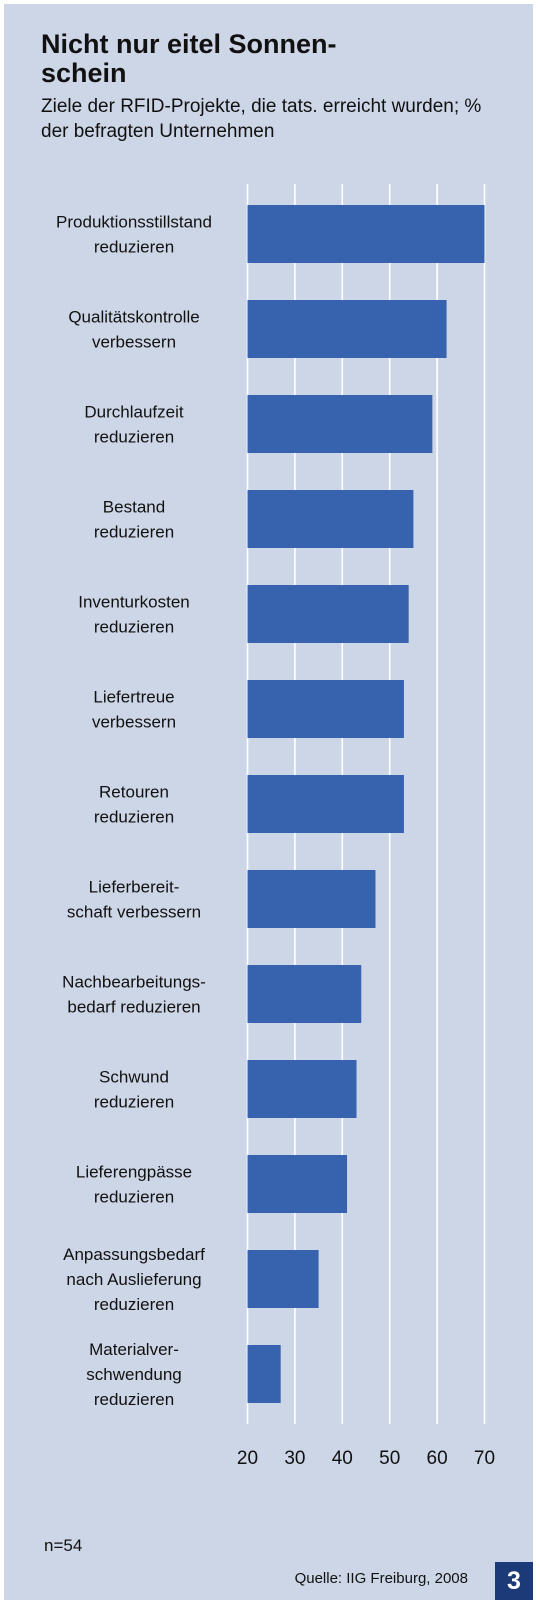  What do you see at coordinates (134, 887) in the screenshot?
I see `category-label-line: Lieferbereit-` at bounding box center [134, 887].